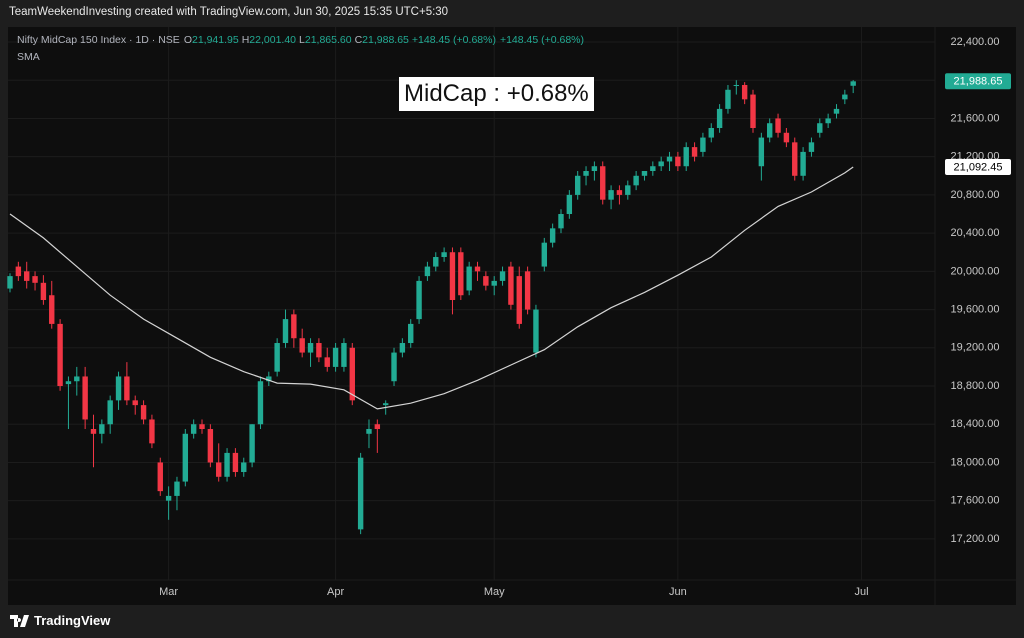  What do you see at coordinates (978, 166) in the screenshot?
I see `price-label-box` at bounding box center [978, 166].